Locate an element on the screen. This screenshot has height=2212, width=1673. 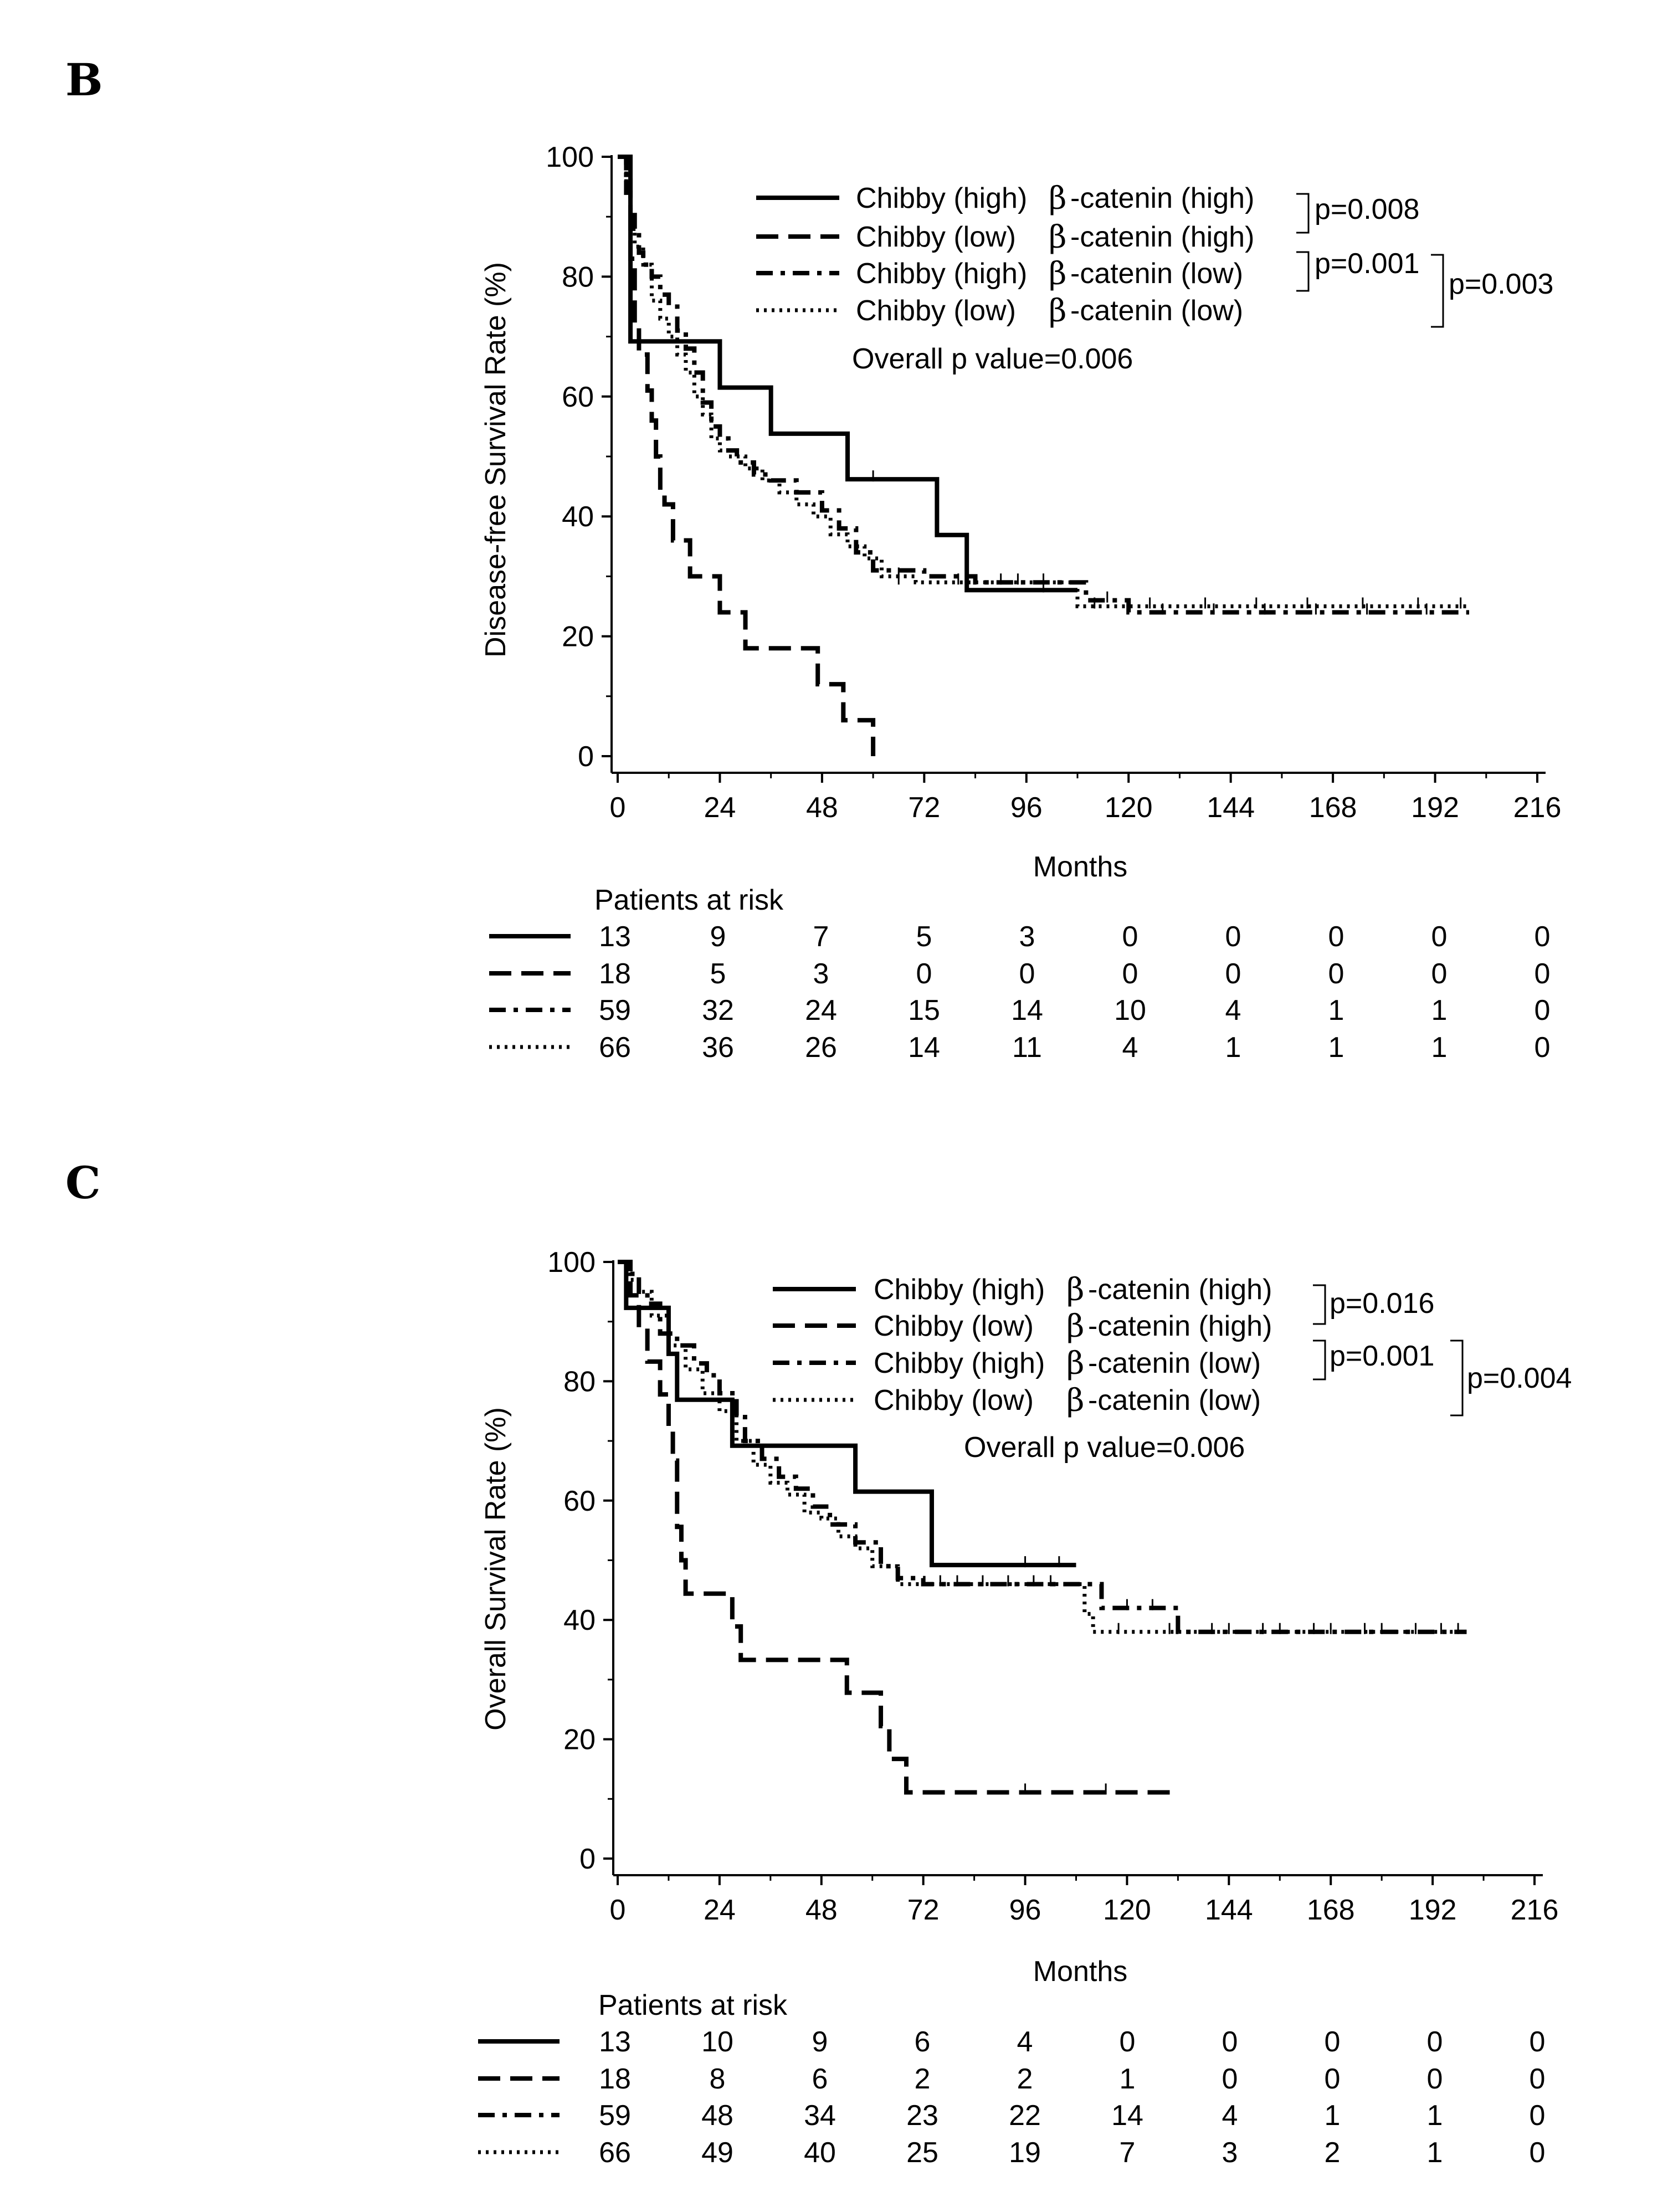
panel-c-risk-title: Patients at risk is located at coordinates (693, 2005).